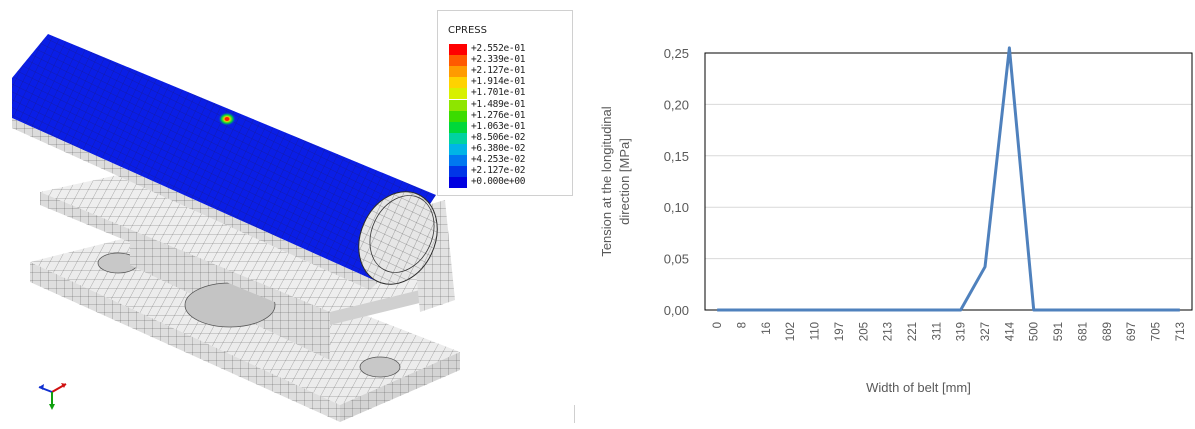 This screenshot has width=1195, height=429. I want to click on x-tick-label: 311, so click(937, 331).